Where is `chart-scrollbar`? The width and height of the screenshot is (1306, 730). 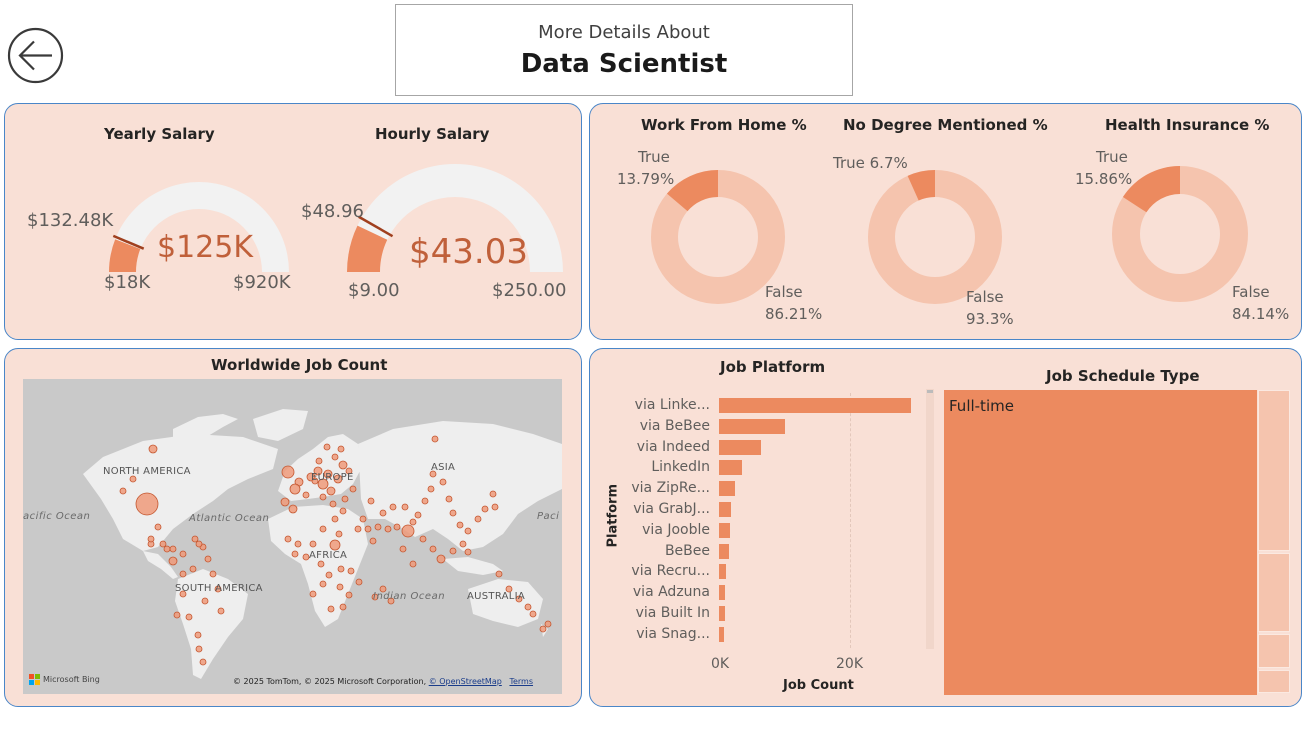
chart-scrollbar is located at coordinates (930, 519).